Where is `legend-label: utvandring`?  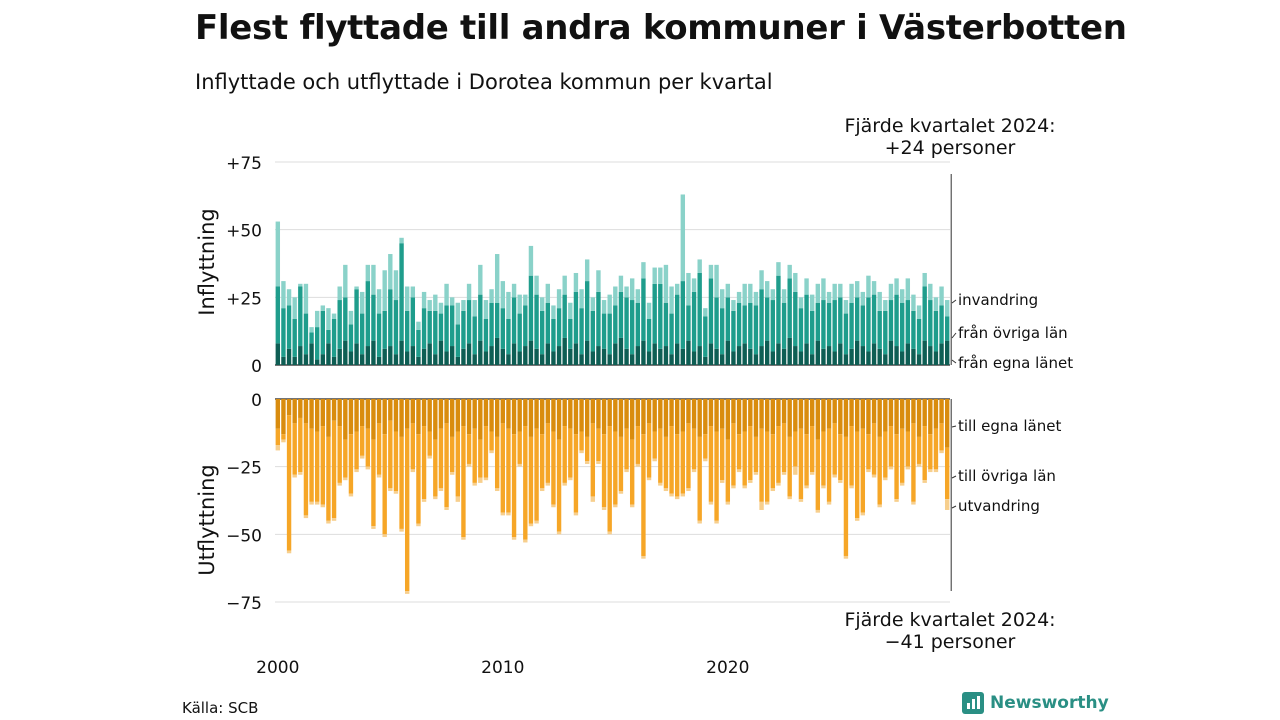 legend-label: utvandring is located at coordinates (999, 506).